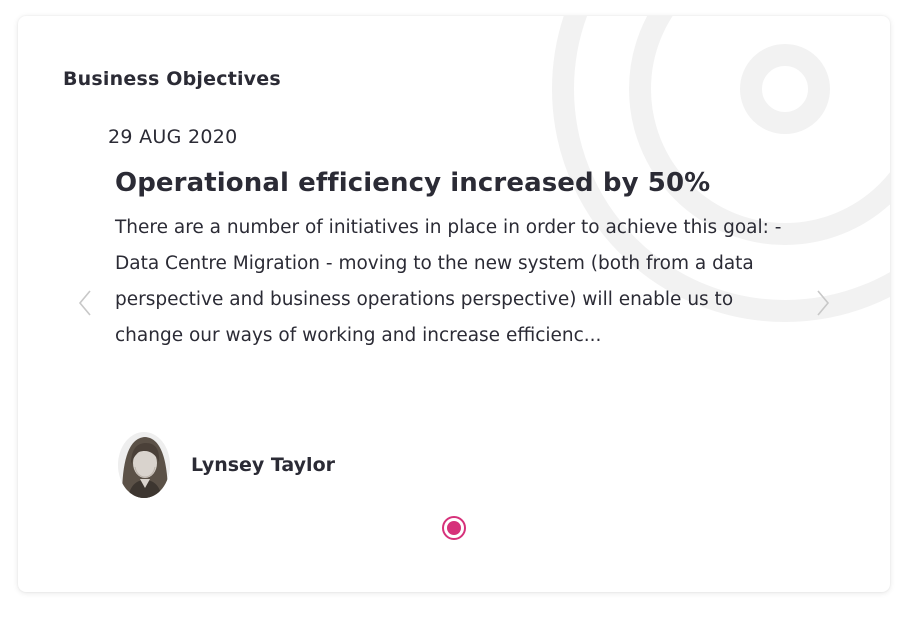  What do you see at coordinates (172, 79) in the screenshot?
I see `widget-title: Business Objectives` at bounding box center [172, 79].